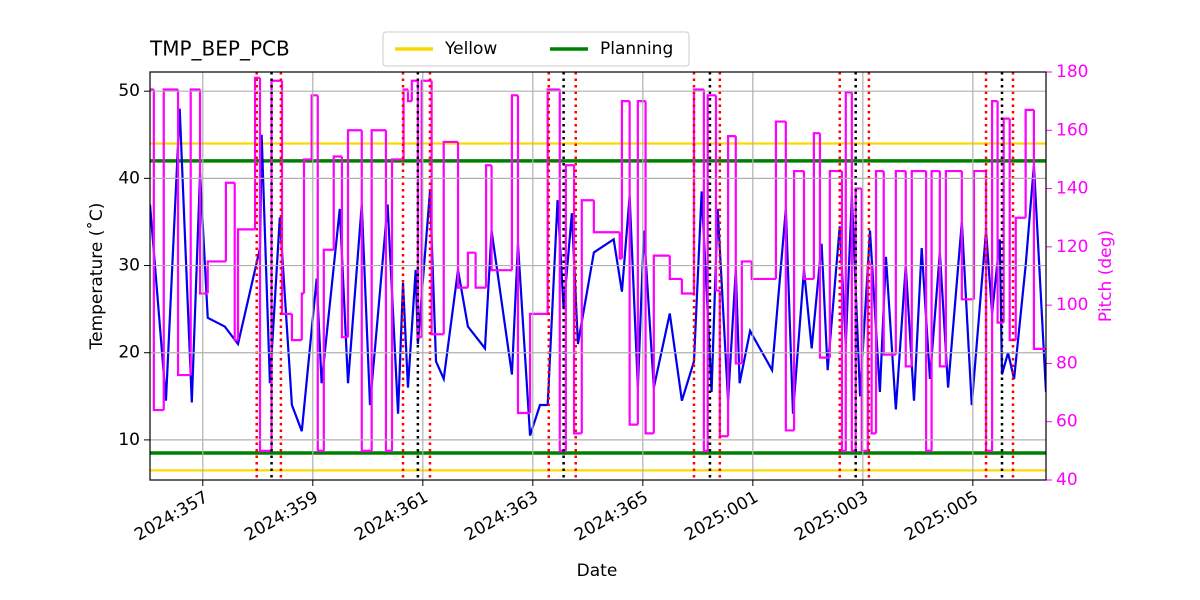  I want to click on x-tick-label: 2024:357, so click(171, 516).